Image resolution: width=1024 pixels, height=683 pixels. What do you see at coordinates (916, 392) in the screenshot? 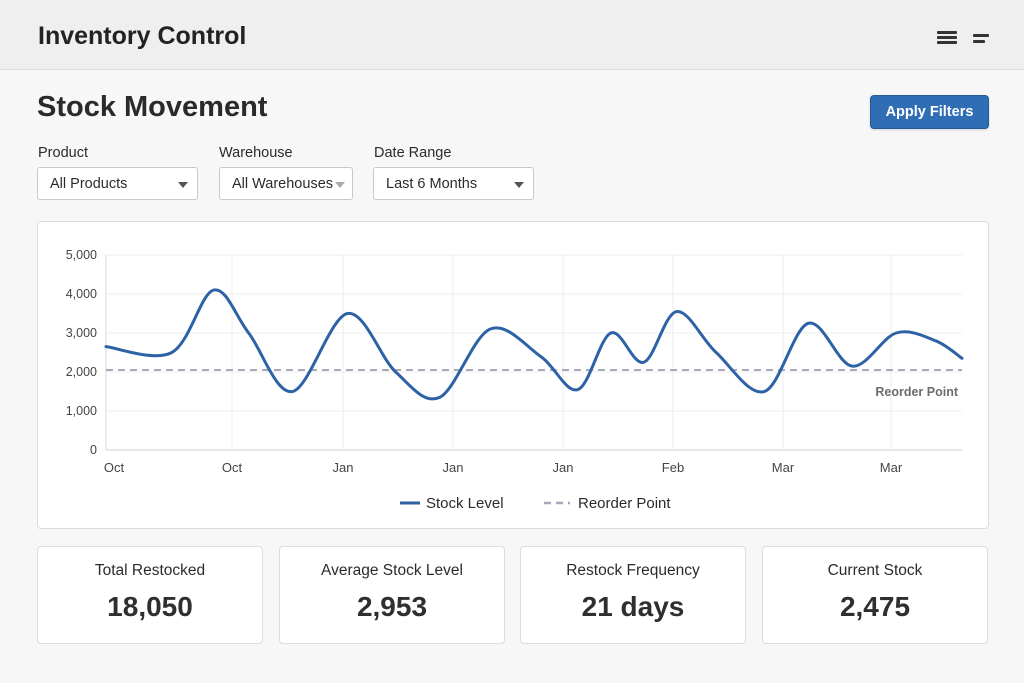
I see `reorder-point-annotation: Reorder Point` at bounding box center [916, 392].